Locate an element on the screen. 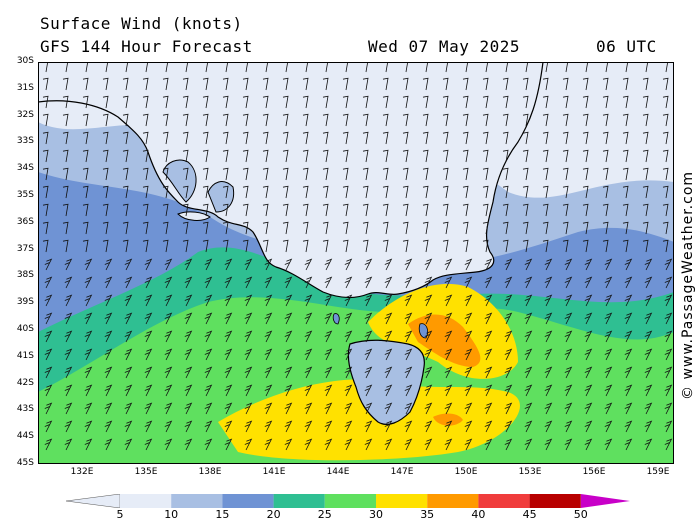 Image resolution: width=700 pixels, height=525 pixels. lat-label: 38S is located at coordinates (25, 275).